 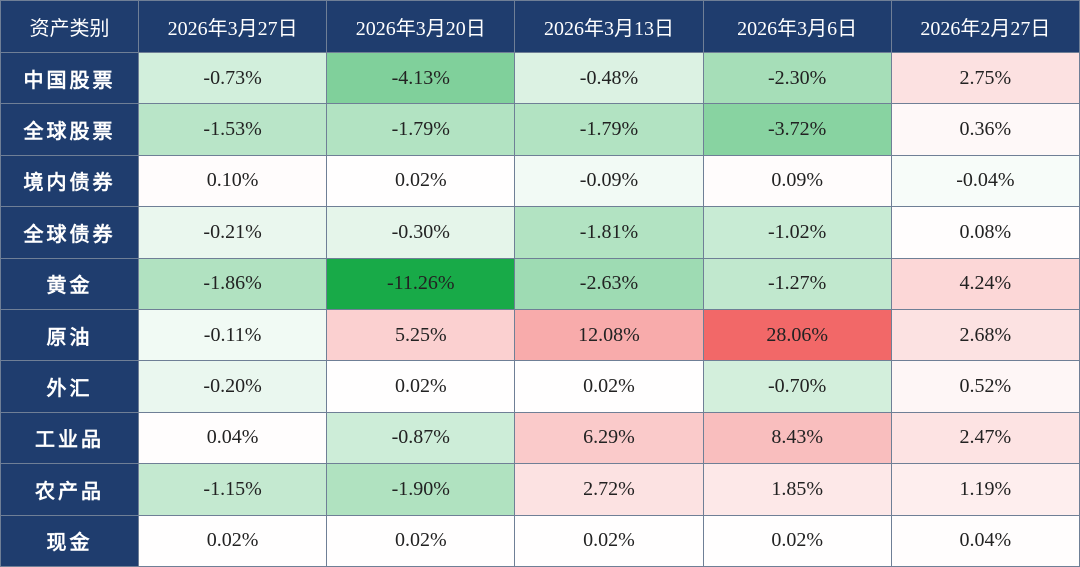 What do you see at coordinates (232, 26) in the screenshot?
I see `column-header: 2026年3月27日` at bounding box center [232, 26].